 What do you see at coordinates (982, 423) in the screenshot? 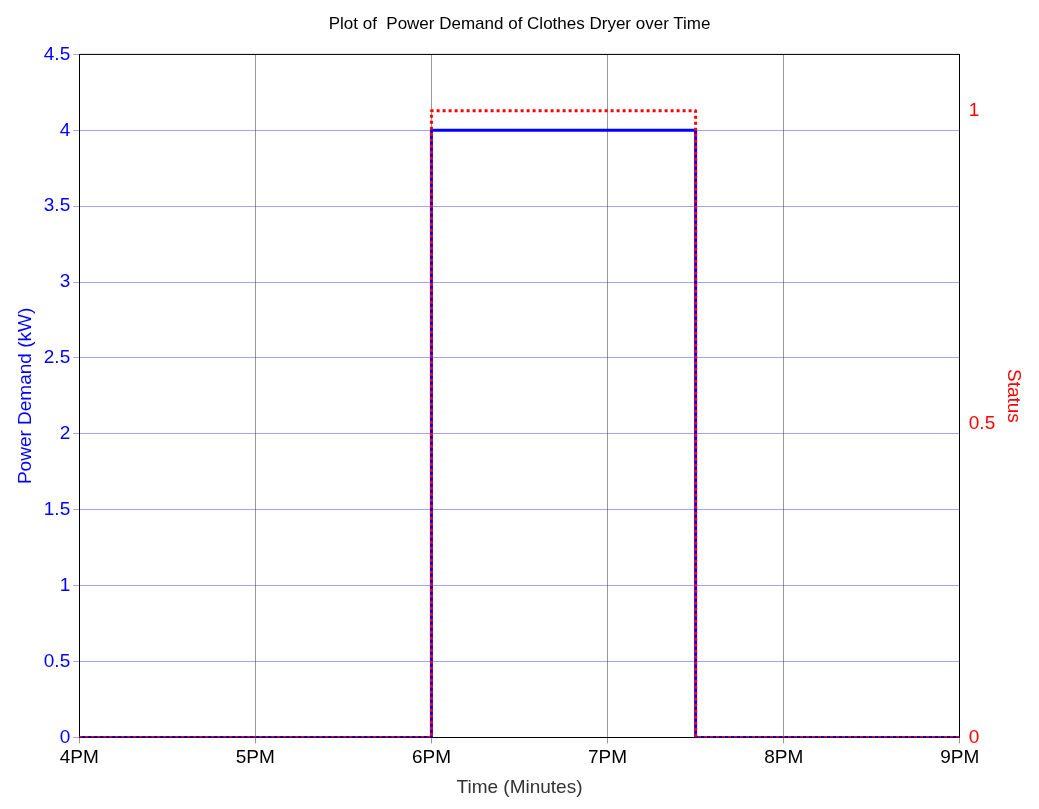
I see `y2-tick-label: 0.5` at bounding box center [982, 423].